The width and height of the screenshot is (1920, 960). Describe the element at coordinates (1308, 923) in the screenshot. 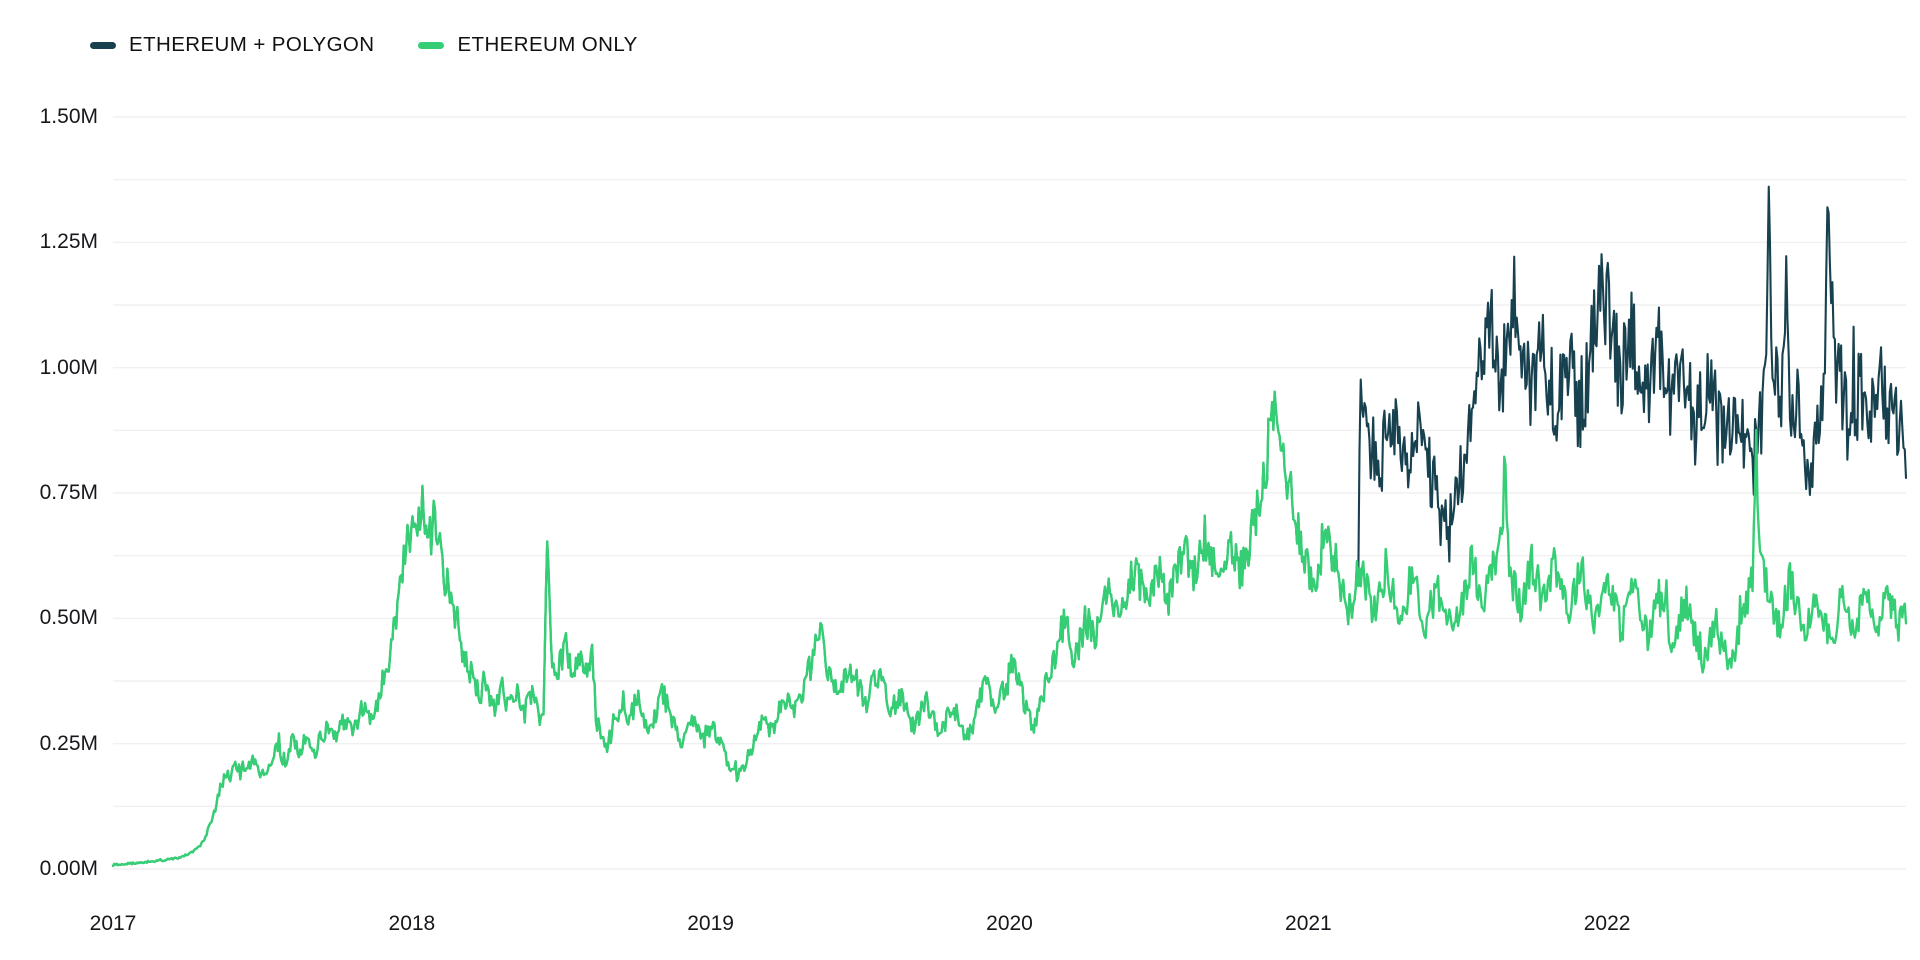

I see `x-axis-tick-label: 2021` at that location.